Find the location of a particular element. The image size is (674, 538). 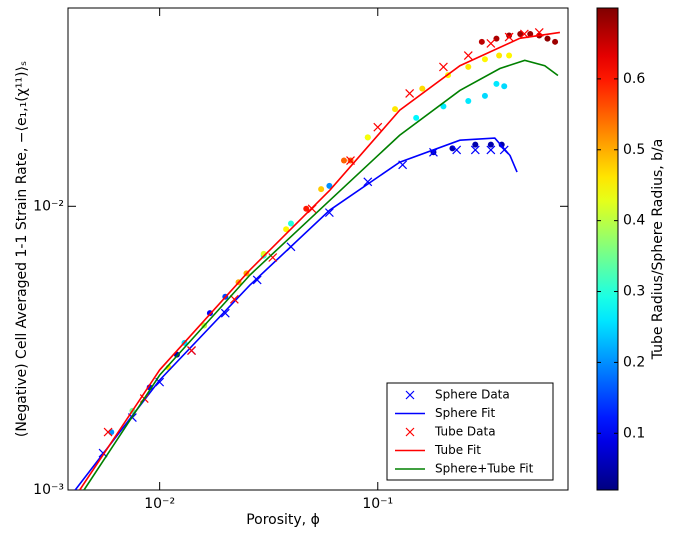

x-tick-label: 10⁻² is located at coordinates (159, 504).